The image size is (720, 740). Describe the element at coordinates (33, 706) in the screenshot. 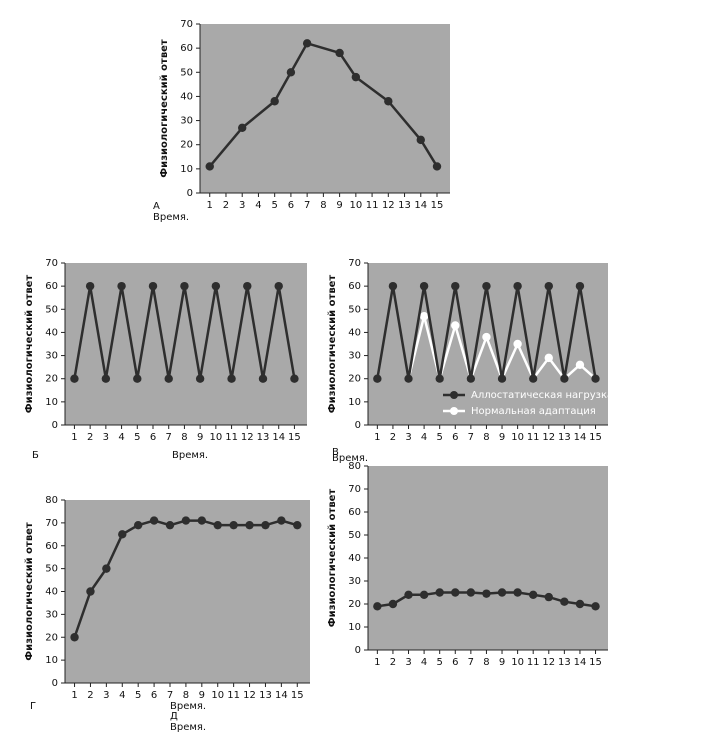

I see `panel-label: Г` at that location.